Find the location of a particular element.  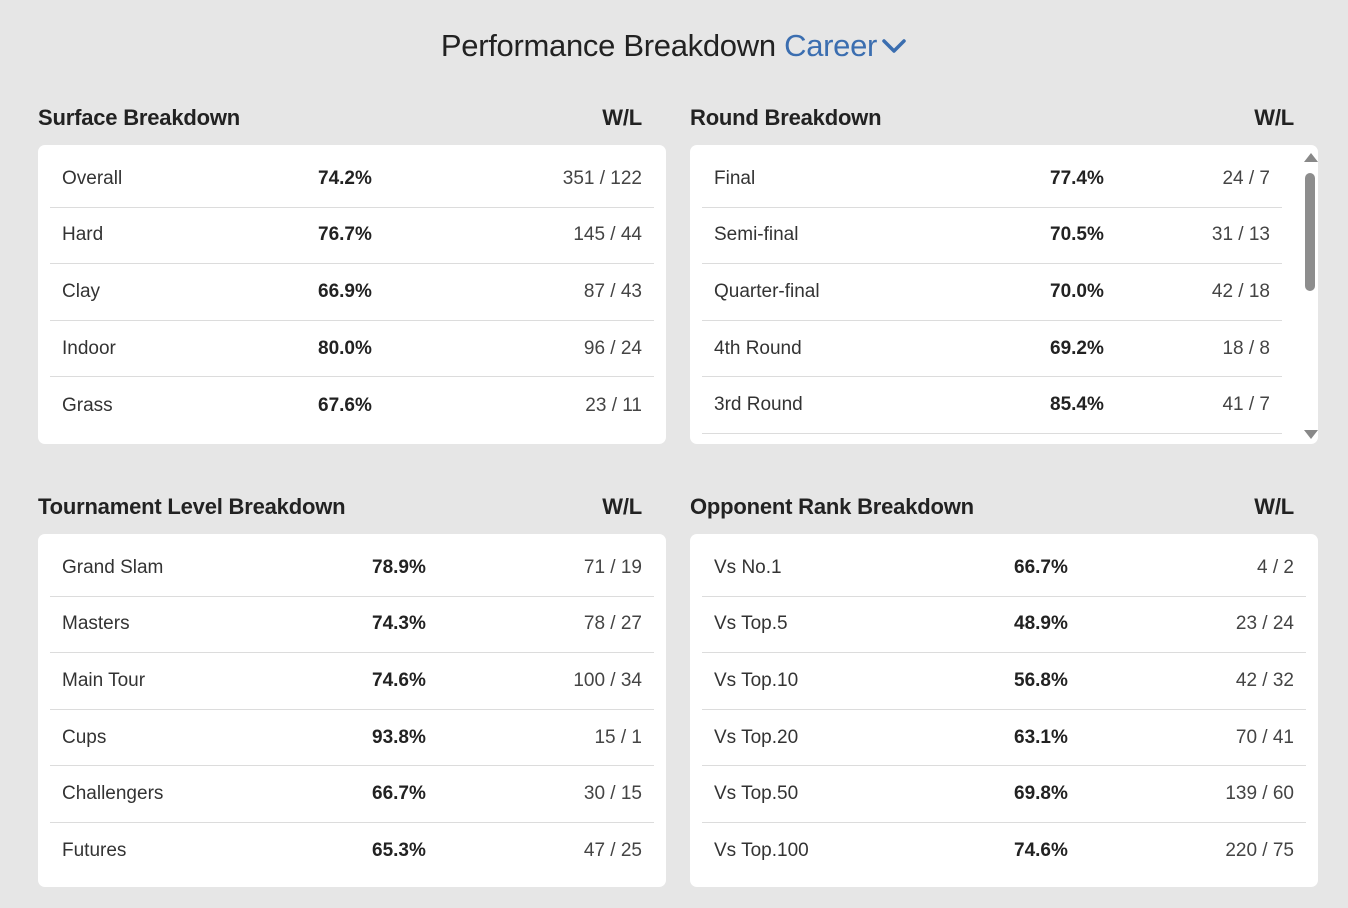

win-percentage: 78.9% is located at coordinates (399, 567).